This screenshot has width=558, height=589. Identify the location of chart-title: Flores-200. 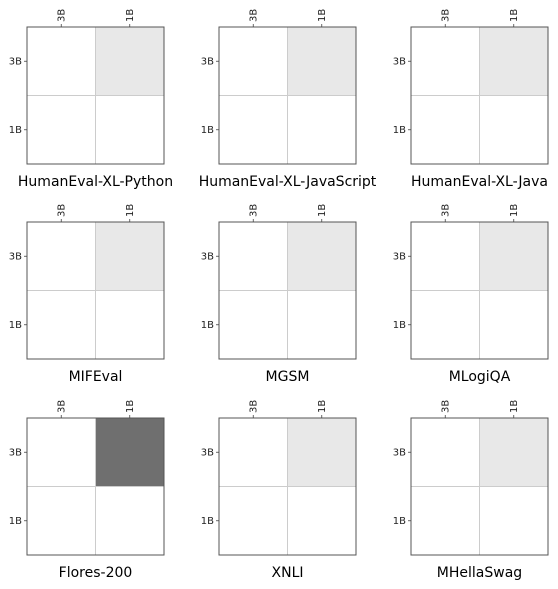
(96, 573).